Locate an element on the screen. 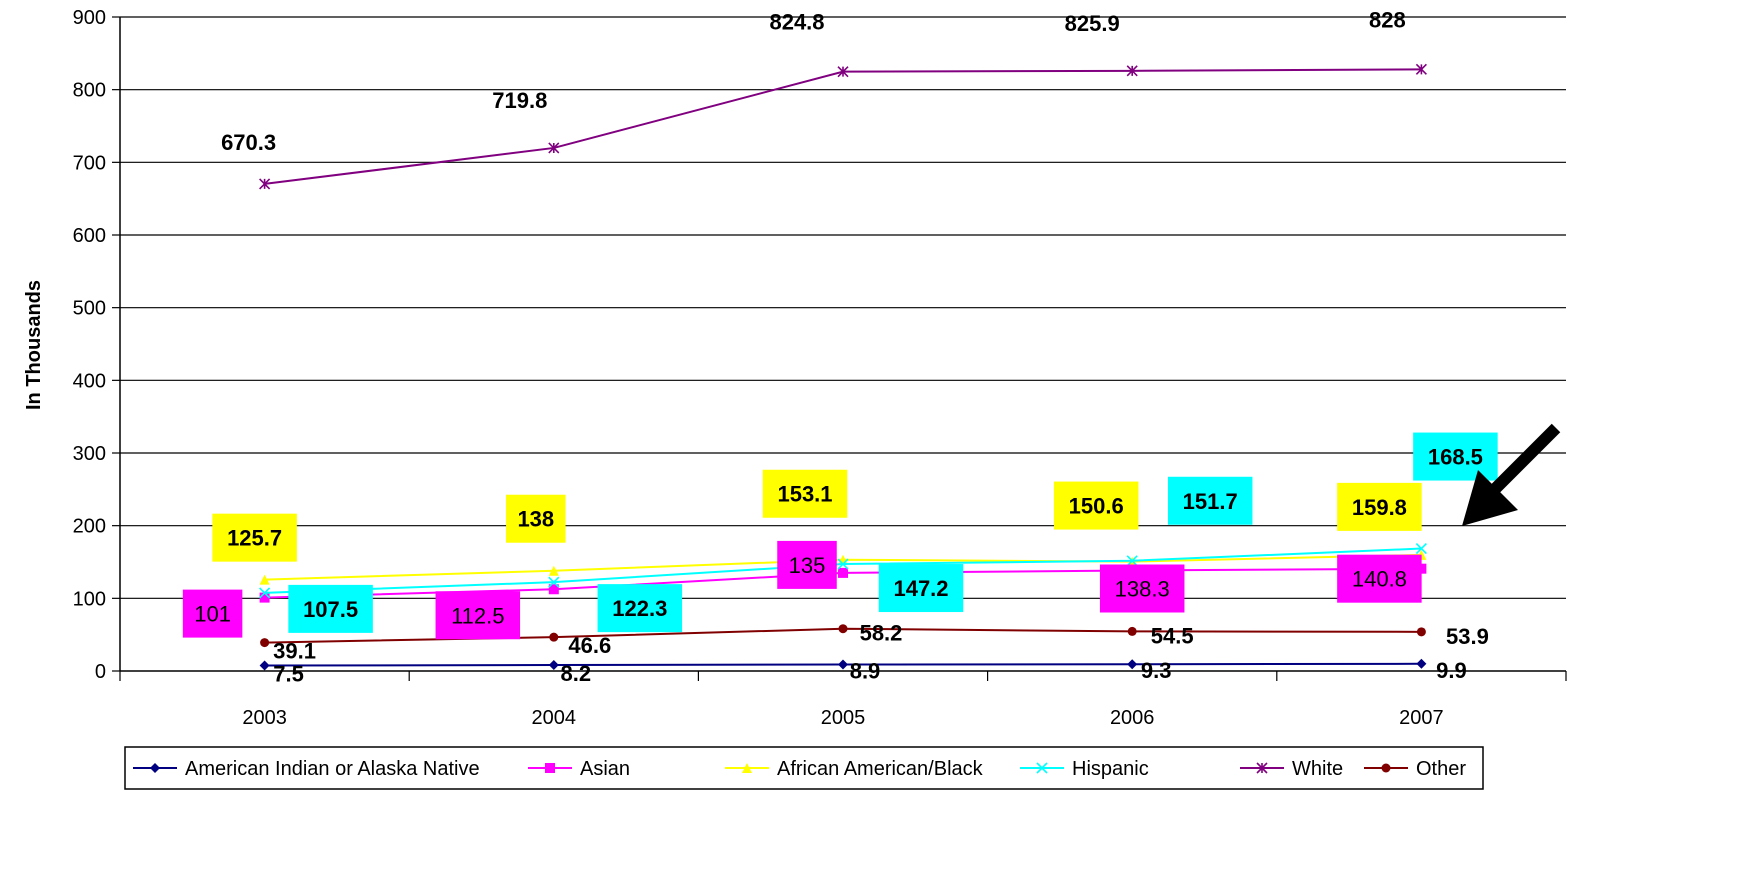 The height and width of the screenshot is (885, 1748). series-line is located at coordinates (843, 126).